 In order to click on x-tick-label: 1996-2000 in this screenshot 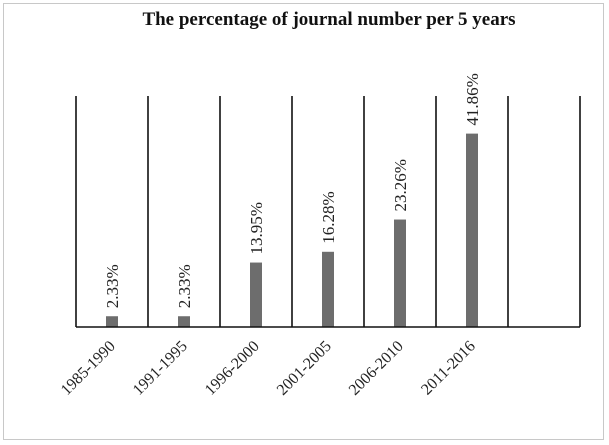, I will do `click(232, 368)`.